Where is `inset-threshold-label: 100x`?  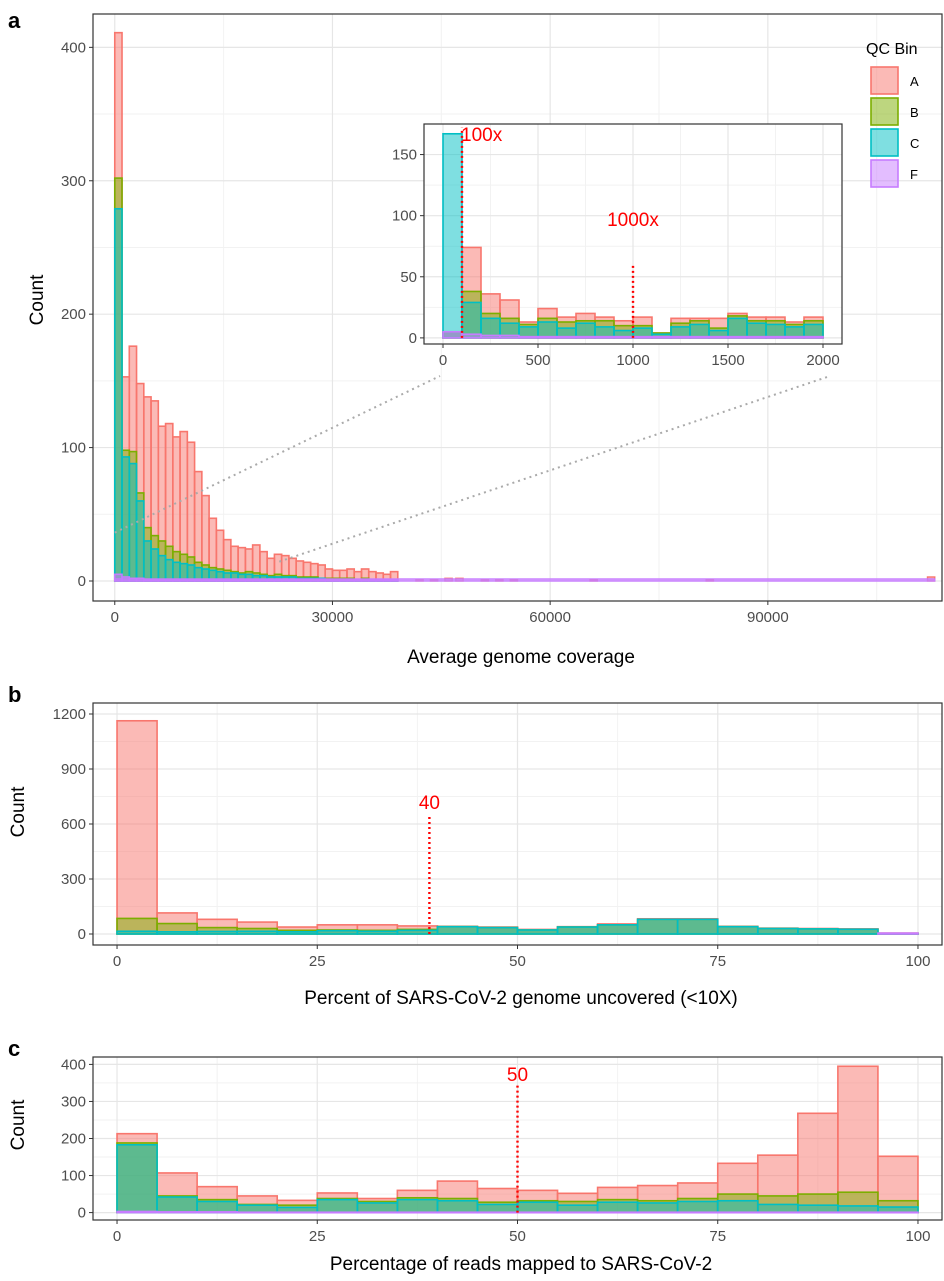 inset-threshold-label: 100x is located at coordinates (482, 135).